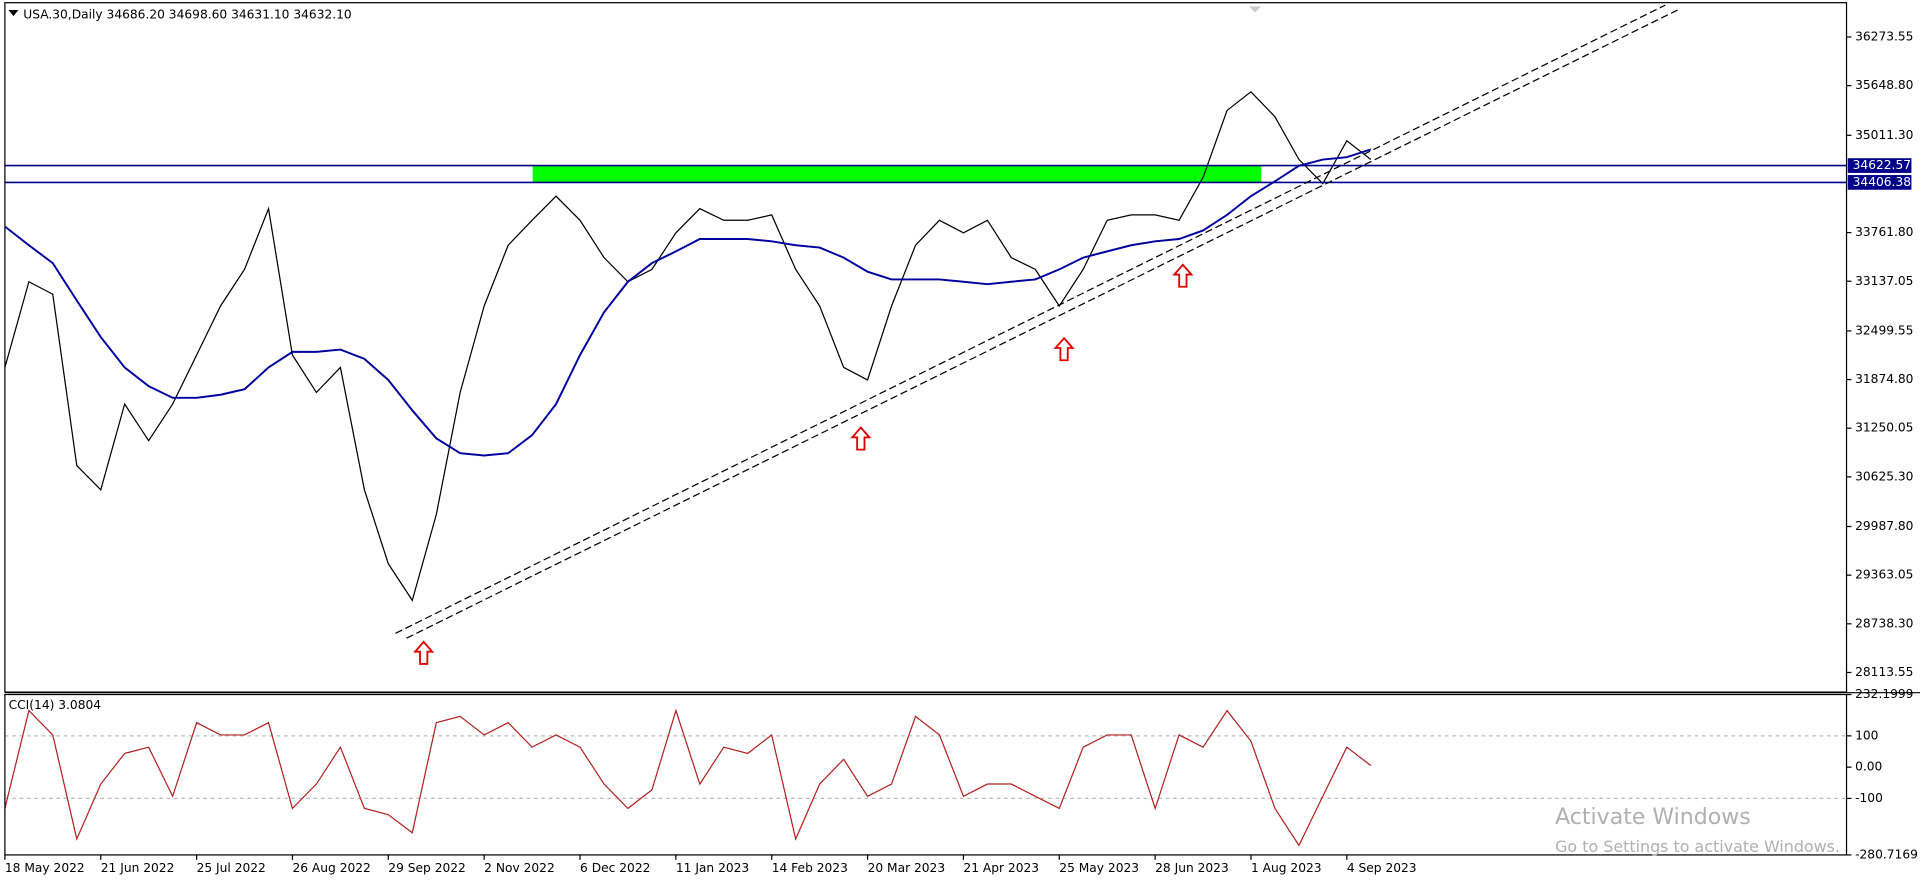  What do you see at coordinates (712, 868) in the screenshot?
I see `x-tick-label: 11 Jan 2023` at bounding box center [712, 868].